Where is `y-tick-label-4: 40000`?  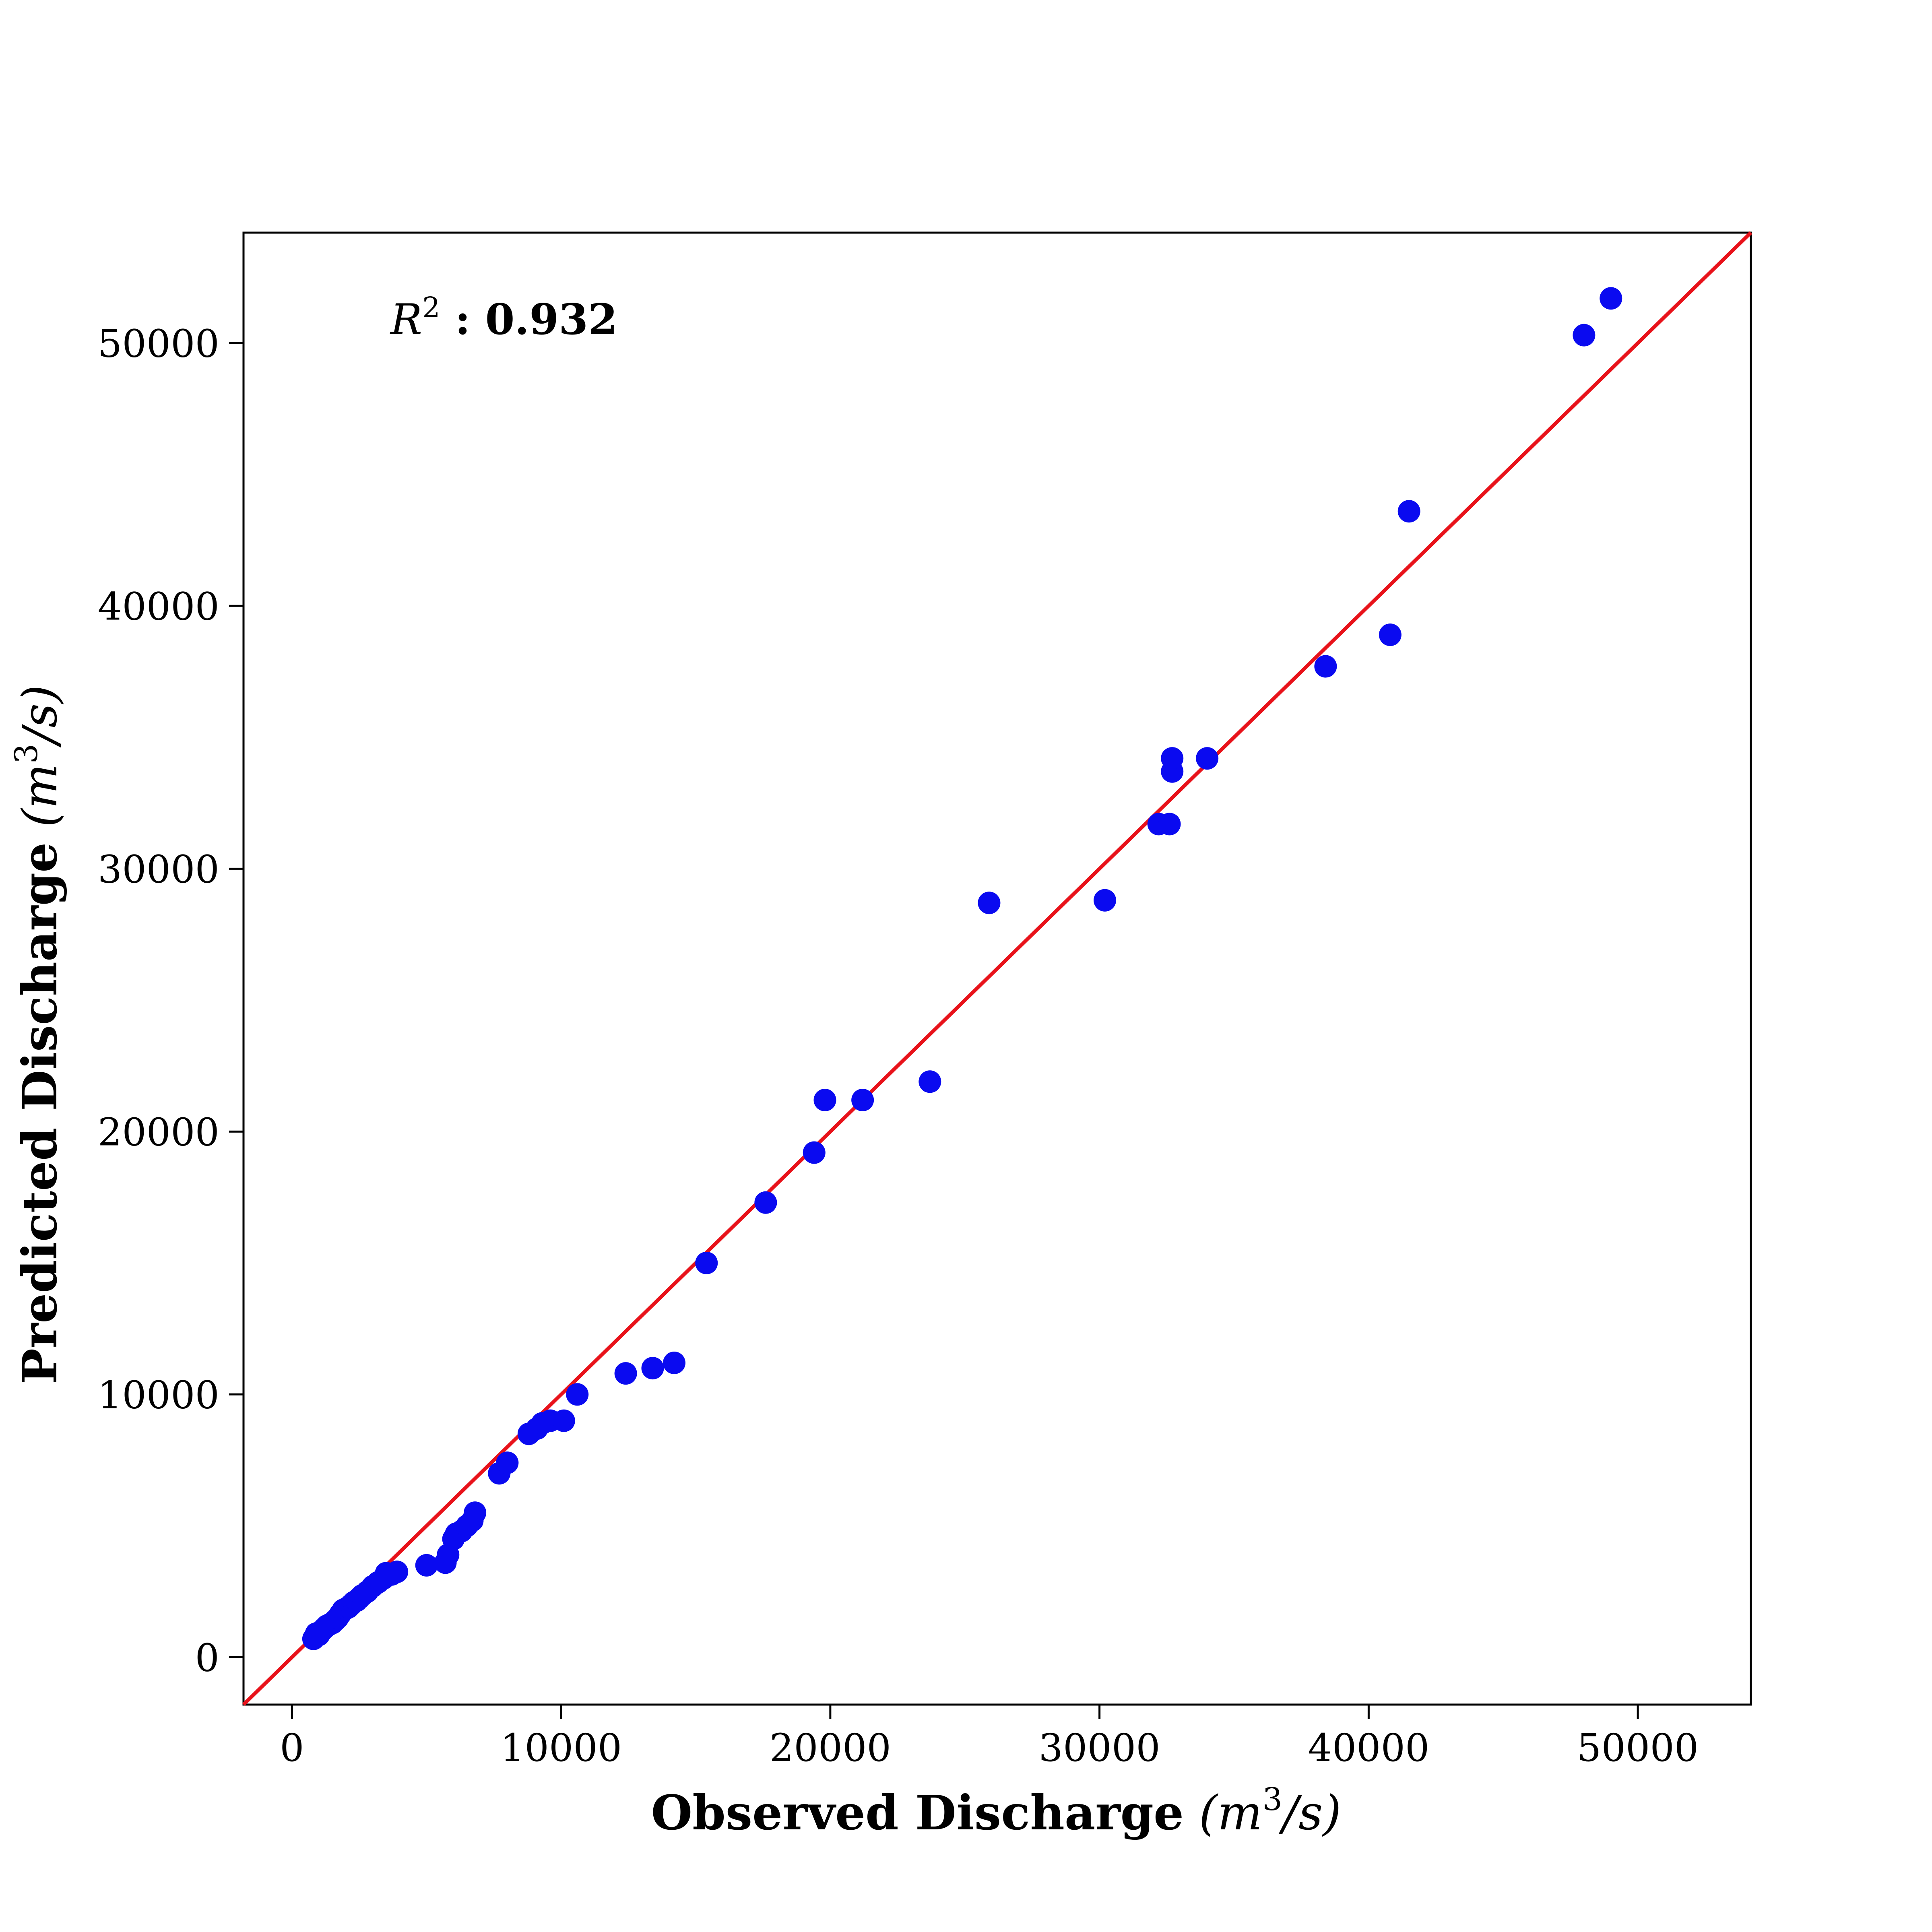 y-tick-label-4: 40000 is located at coordinates (158, 606).